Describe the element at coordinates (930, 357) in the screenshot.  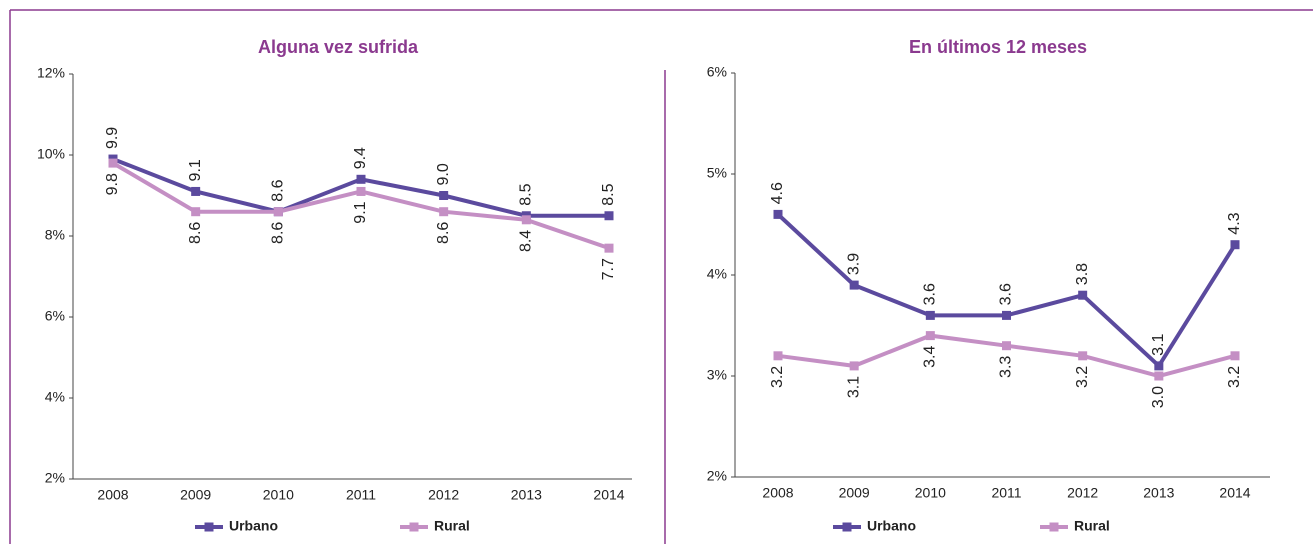
I see `value-label: 3.4` at that location.